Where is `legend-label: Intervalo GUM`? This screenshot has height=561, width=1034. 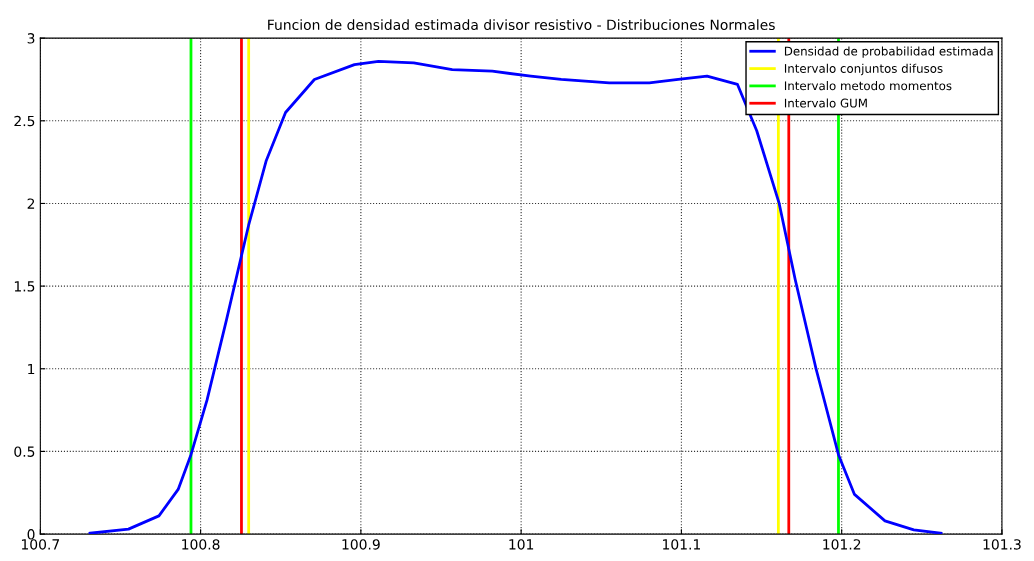
legend-label: Intervalo GUM is located at coordinates (825, 103).